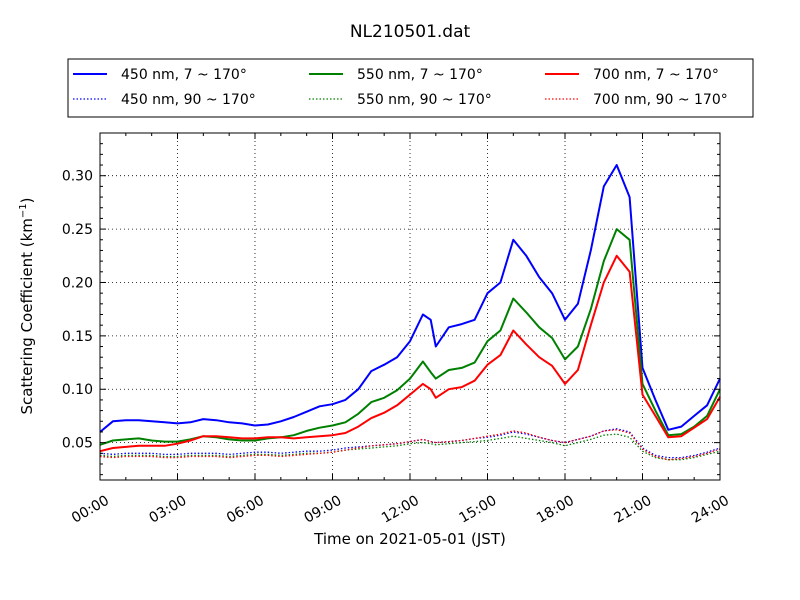 This screenshot has width=800, height=600. What do you see at coordinates (77, 390) in the screenshot?
I see `y-tick-label: 0.10` at bounding box center [77, 390].